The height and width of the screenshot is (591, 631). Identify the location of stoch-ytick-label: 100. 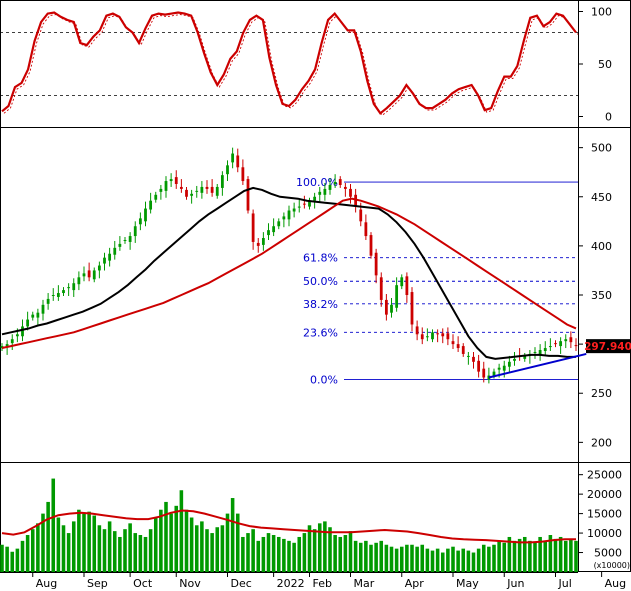
(601, 12).